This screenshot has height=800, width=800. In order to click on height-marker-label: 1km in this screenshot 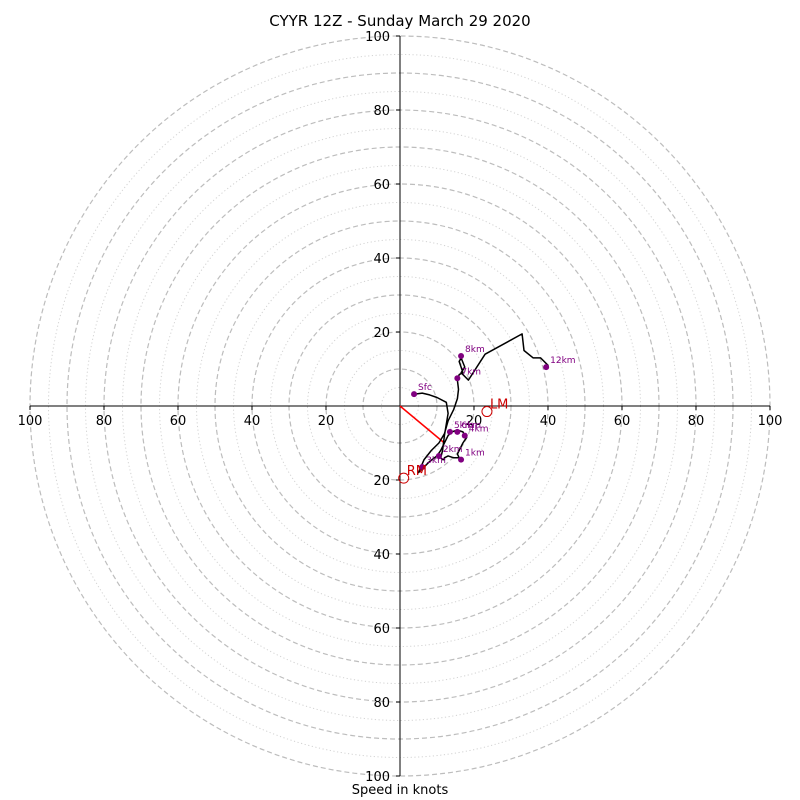, I will do `click(475, 454)`.